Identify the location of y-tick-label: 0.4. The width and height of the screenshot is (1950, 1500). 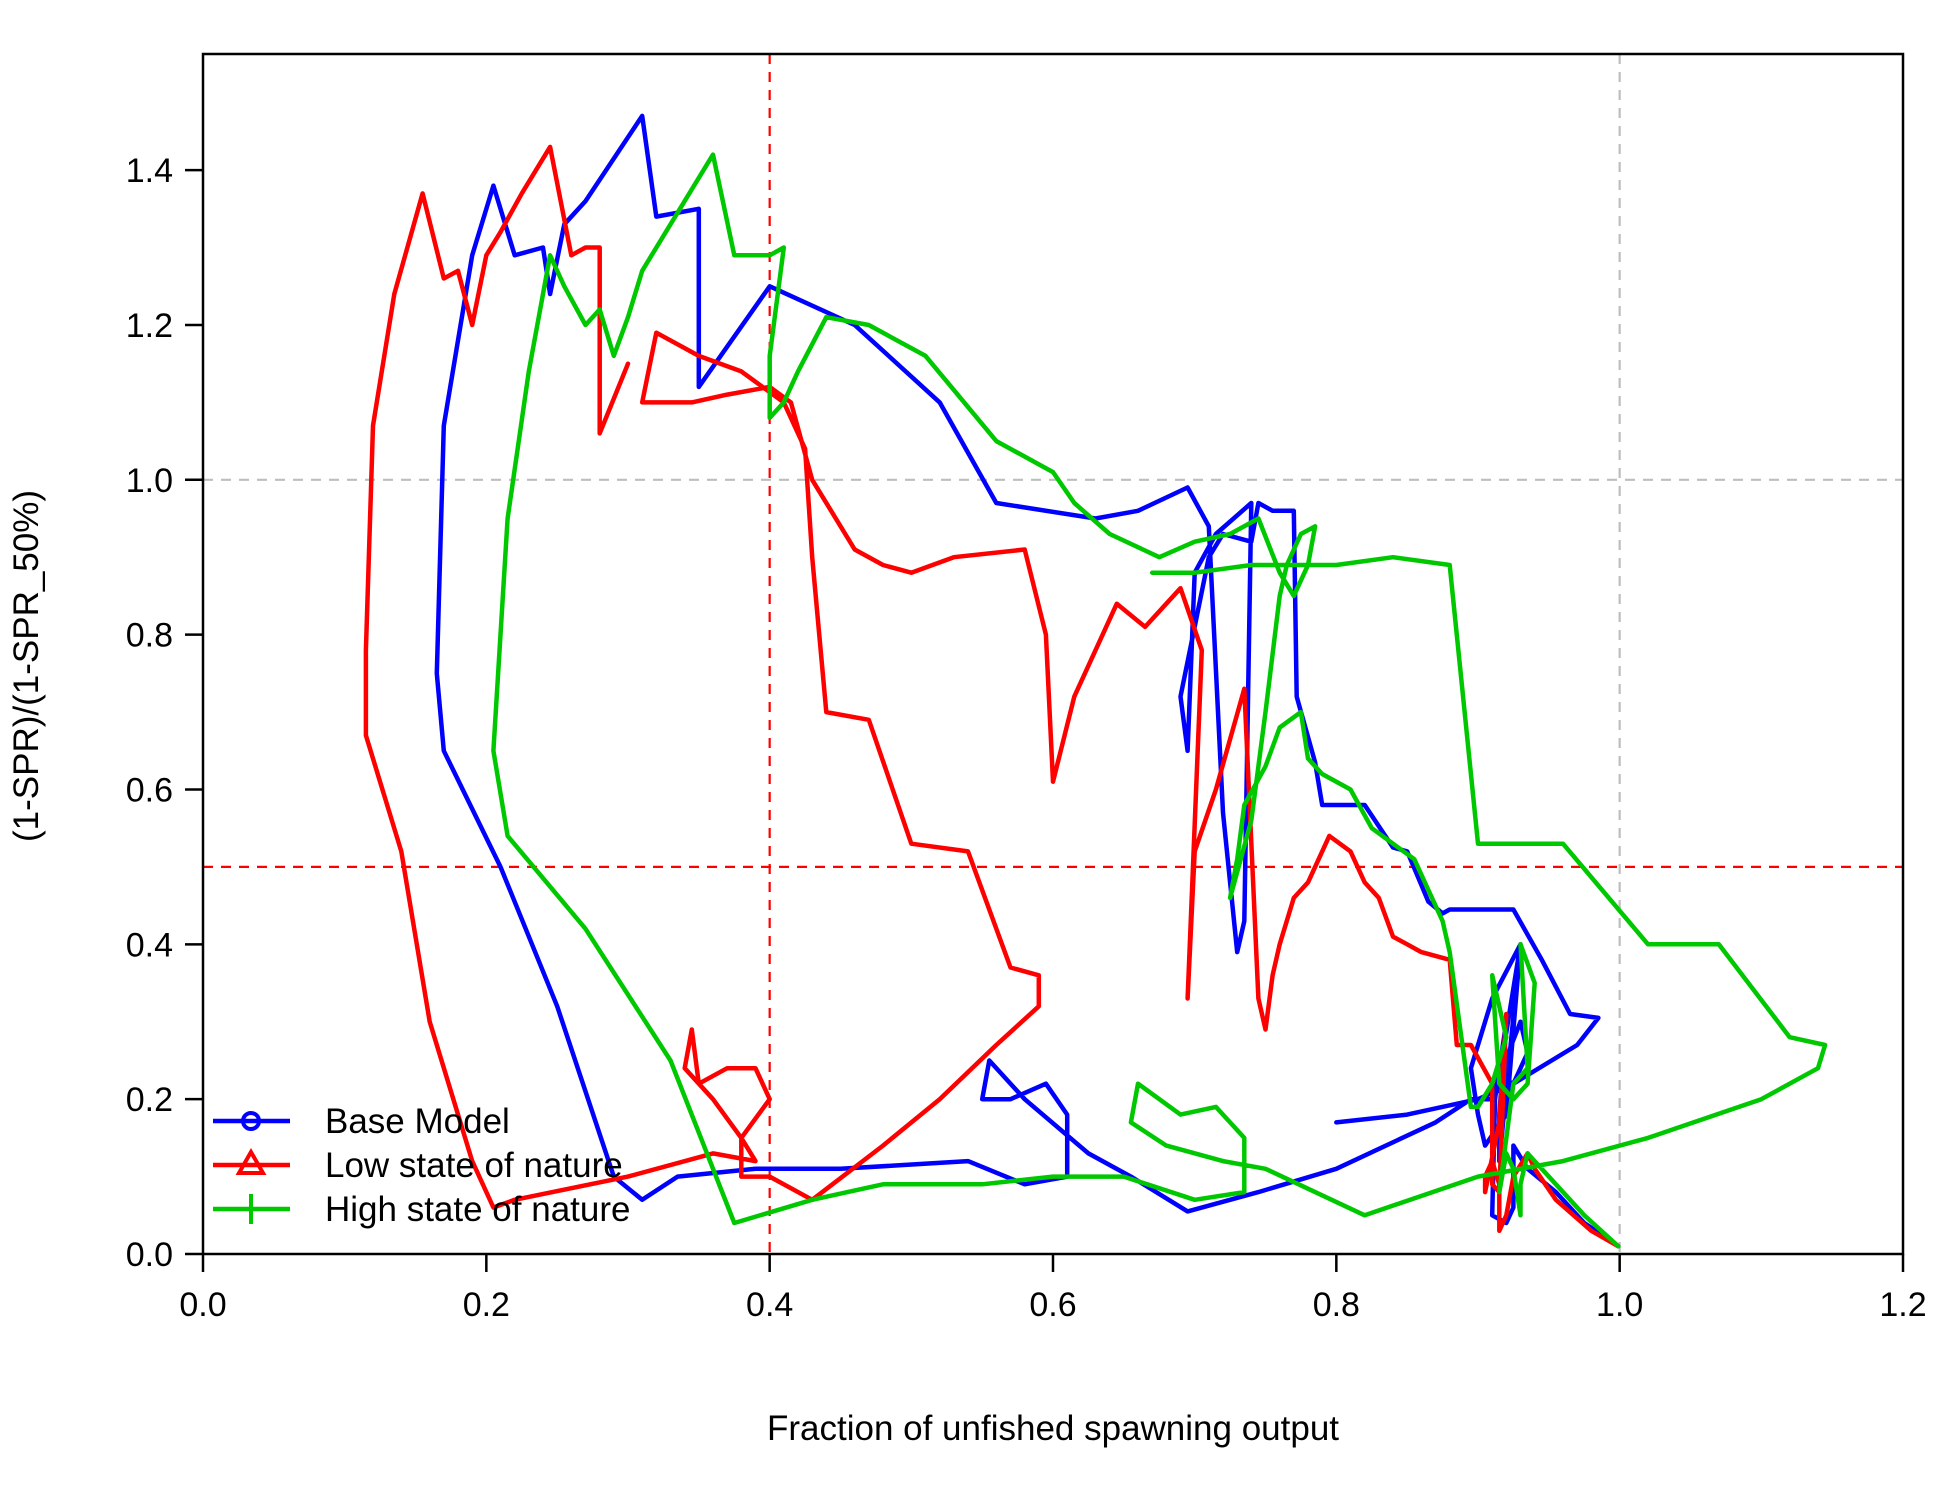
(149, 945).